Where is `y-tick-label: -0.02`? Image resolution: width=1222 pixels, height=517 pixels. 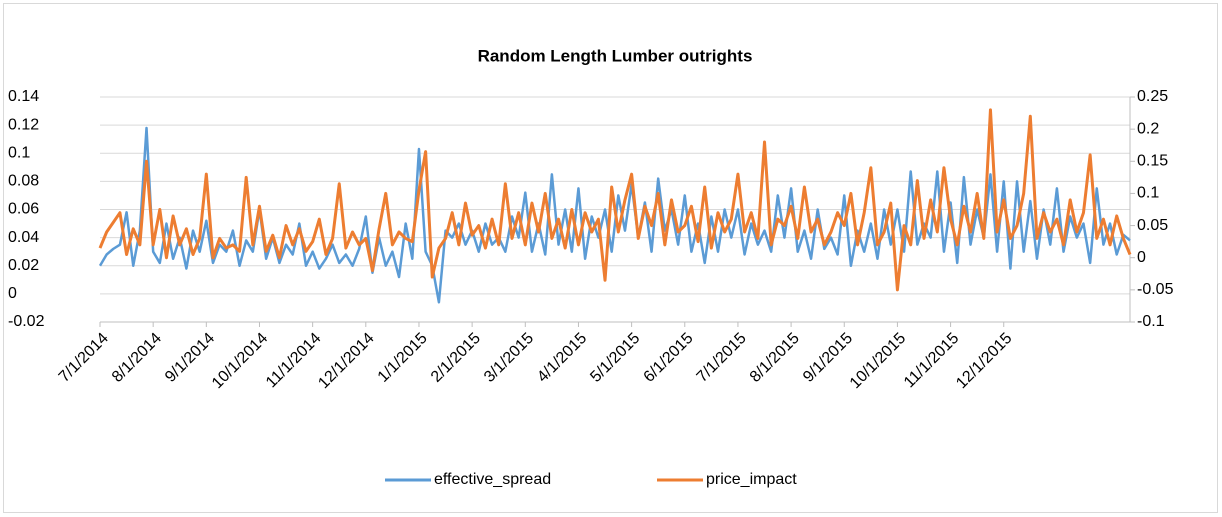 y-tick-label: -0.02 is located at coordinates (26, 321).